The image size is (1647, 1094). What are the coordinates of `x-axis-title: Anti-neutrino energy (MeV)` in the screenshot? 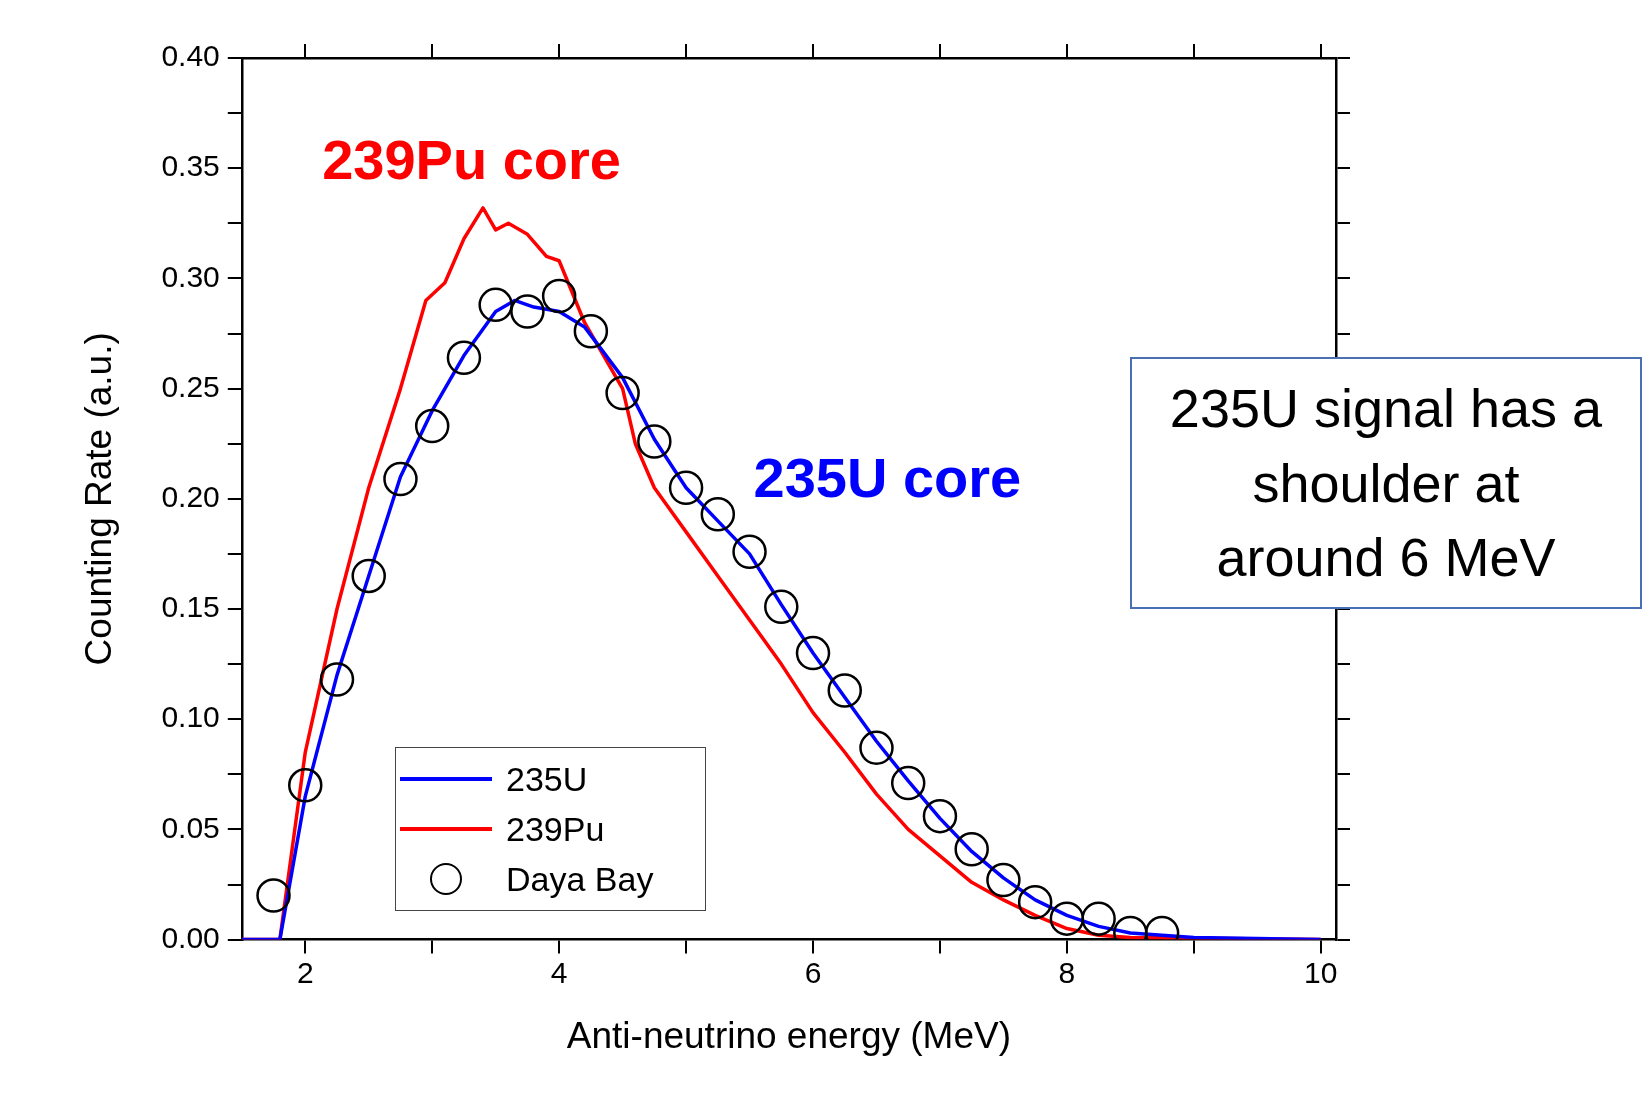 It's located at (788, 1035).